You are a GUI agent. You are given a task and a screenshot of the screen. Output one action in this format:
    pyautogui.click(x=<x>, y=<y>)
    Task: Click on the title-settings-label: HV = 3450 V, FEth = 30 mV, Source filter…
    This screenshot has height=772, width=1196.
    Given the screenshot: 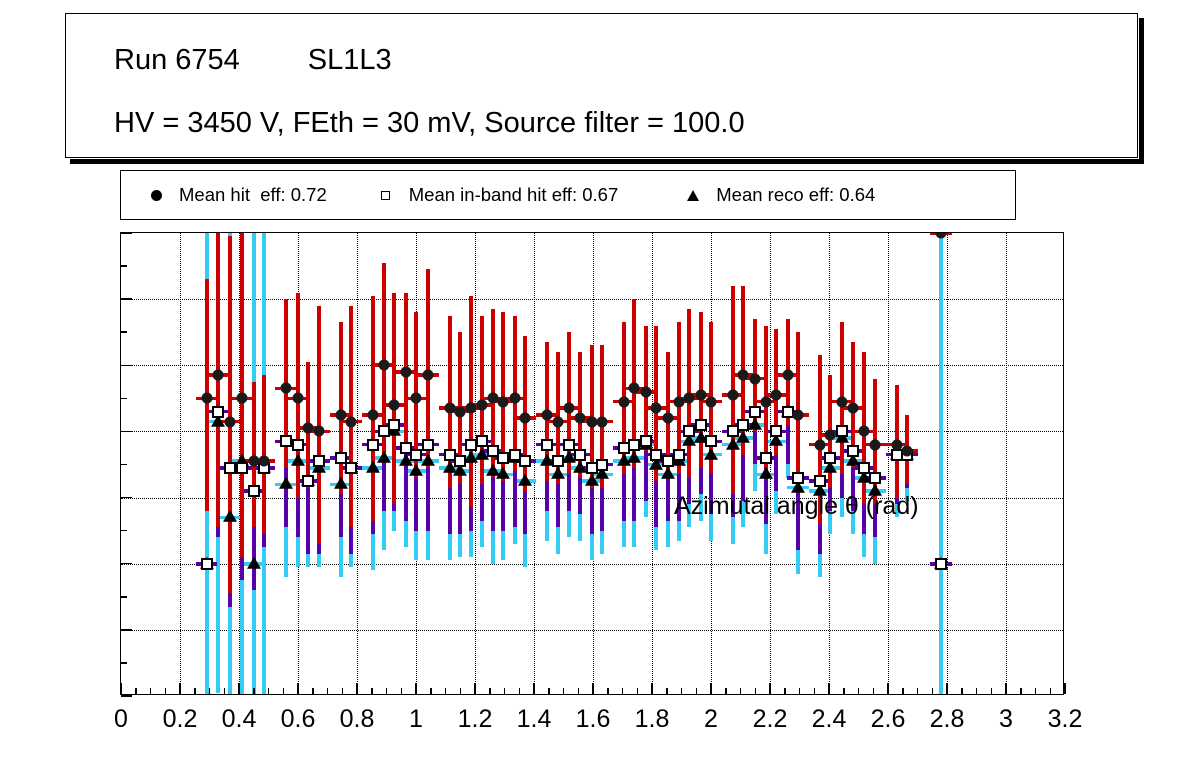 What is the action you would take?
    pyautogui.click(x=429, y=123)
    